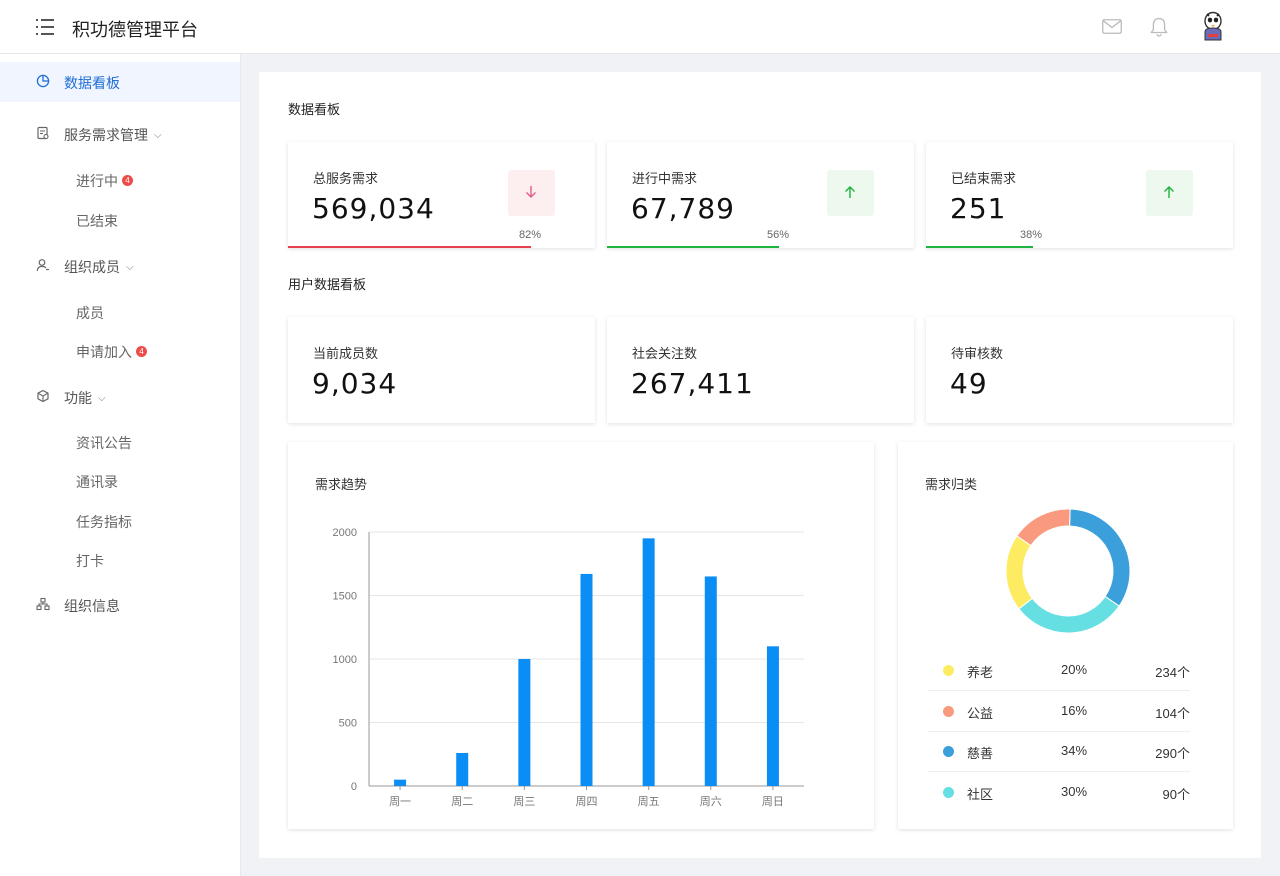 The width and height of the screenshot is (1280, 876). Describe the element at coordinates (345, 533) in the screenshot. I see `y-tick-label: 2000` at that location.